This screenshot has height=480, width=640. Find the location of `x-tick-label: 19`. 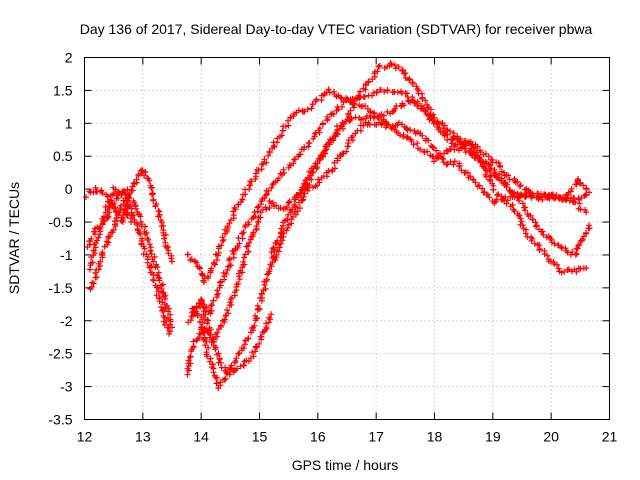

x-tick-label: 19 is located at coordinates (493, 437).